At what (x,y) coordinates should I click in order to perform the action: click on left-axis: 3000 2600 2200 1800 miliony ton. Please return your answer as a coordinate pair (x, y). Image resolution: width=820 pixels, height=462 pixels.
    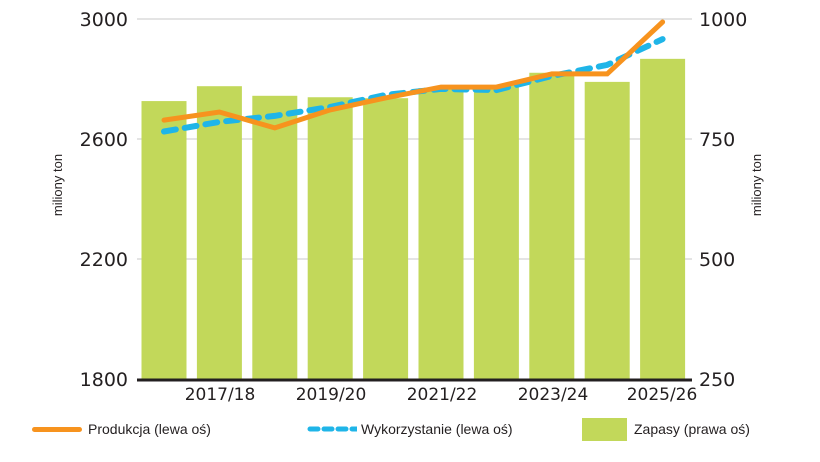
    Looking at the image, I should click on (89, 200).